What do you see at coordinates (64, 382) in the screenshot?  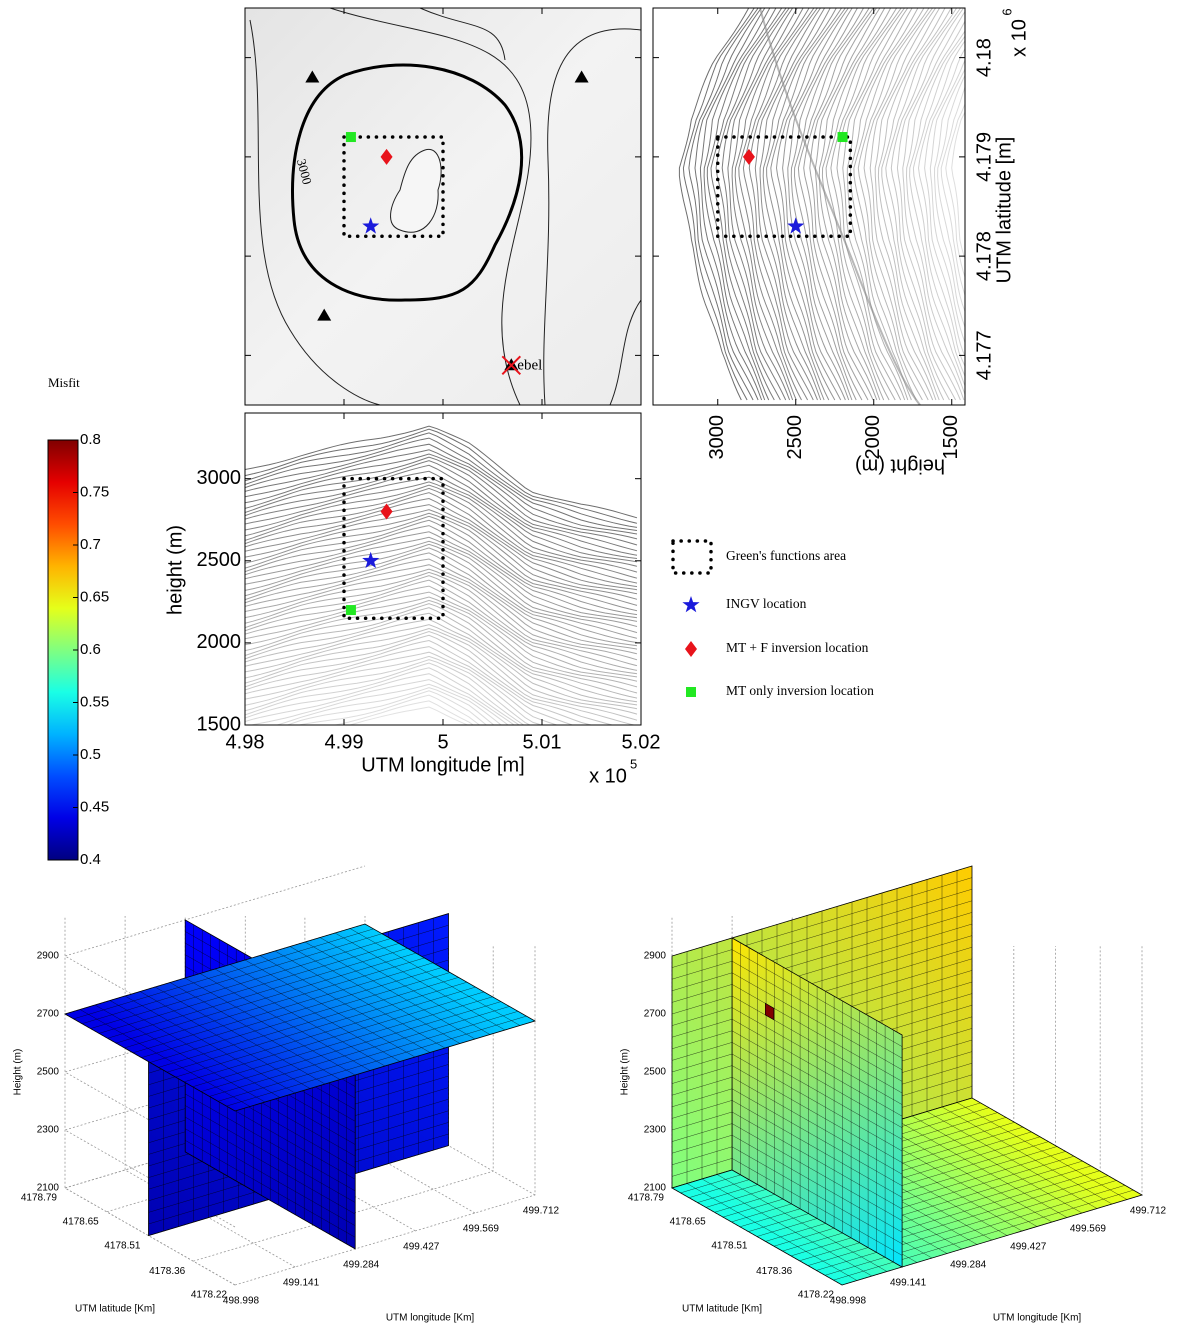 I see `colorbar-title: Misfit` at bounding box center [64, 382].